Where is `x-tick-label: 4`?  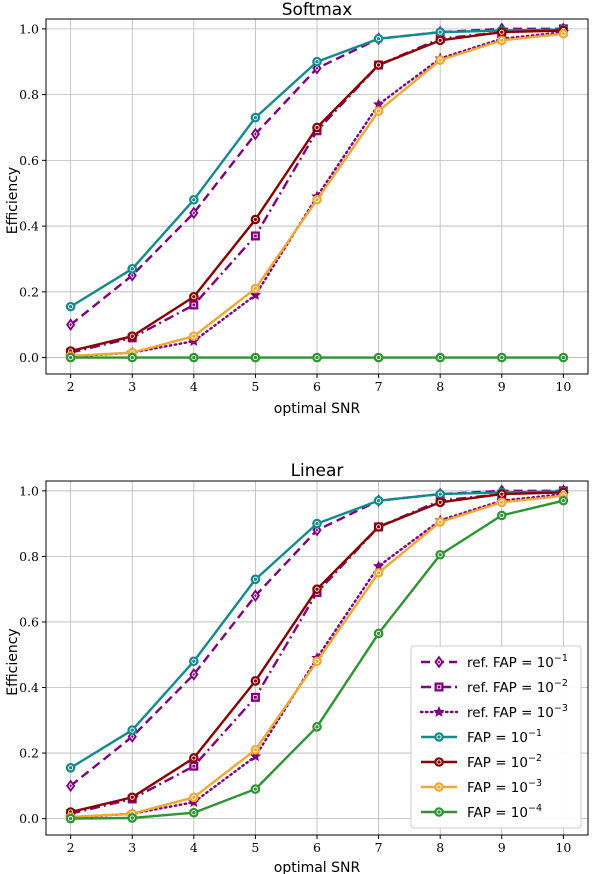
x-tick-label: 4 is located at coordinates (194, 847).